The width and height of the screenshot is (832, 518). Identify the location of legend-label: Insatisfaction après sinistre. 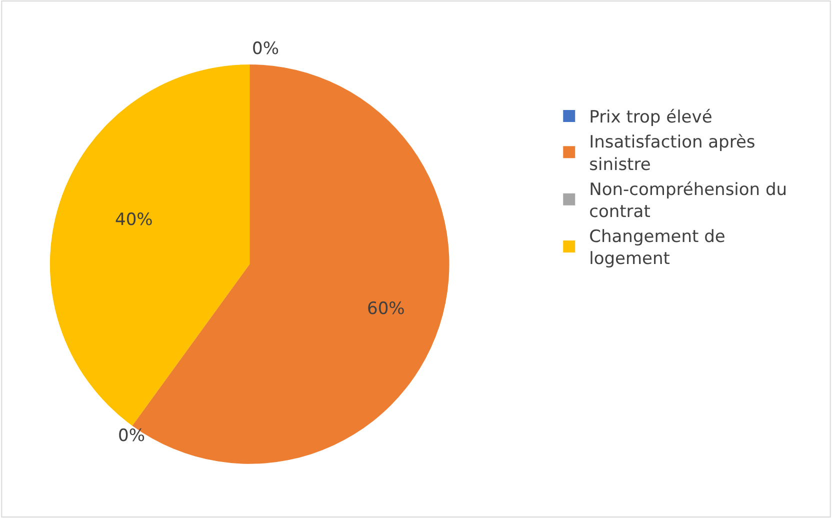
(672, 153).